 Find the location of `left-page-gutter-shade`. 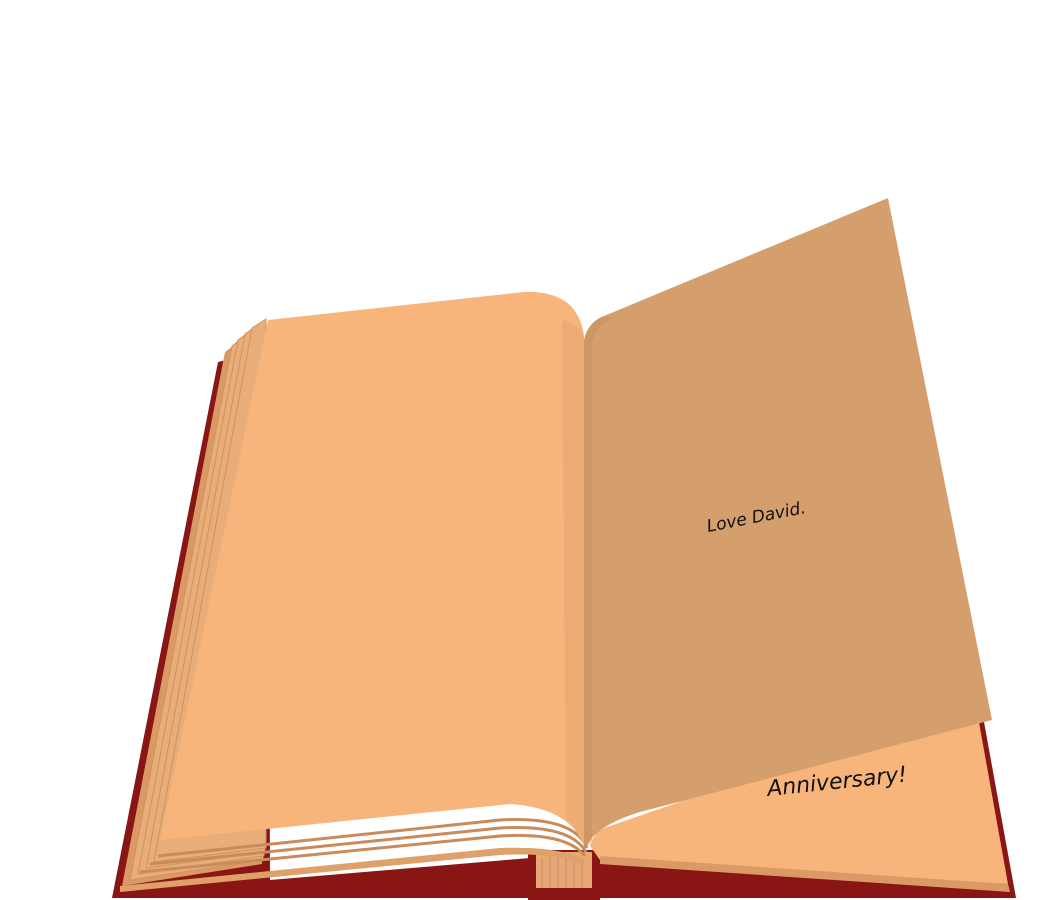

left-page-gutter-shade is located at coordinates (573, 583).